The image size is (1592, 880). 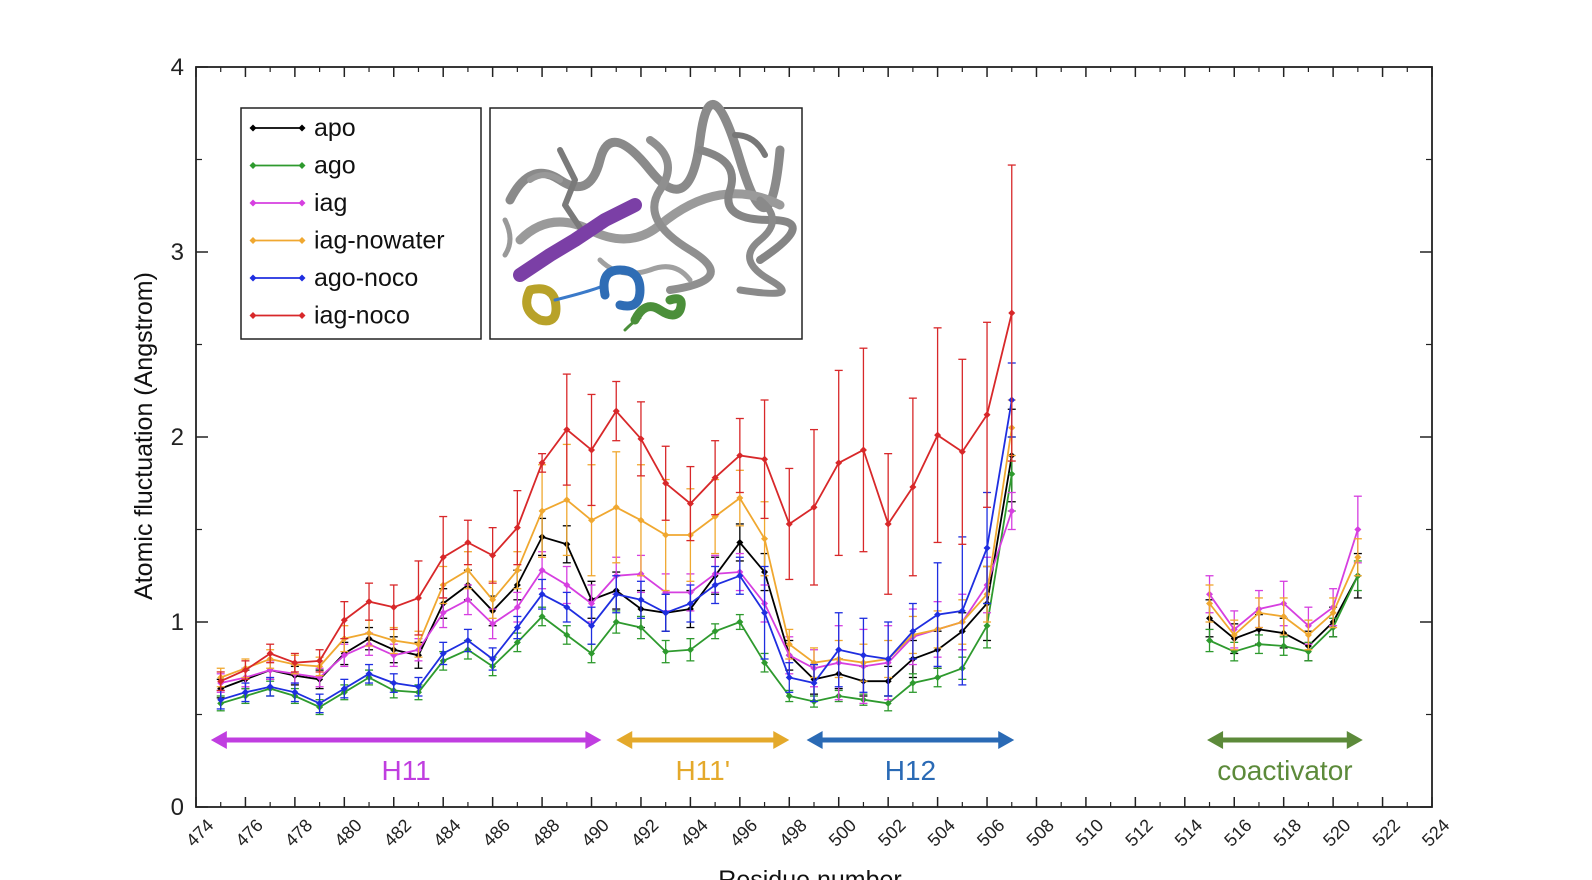 I want to click on protein-structure-inset, so click(x=646, y=220).